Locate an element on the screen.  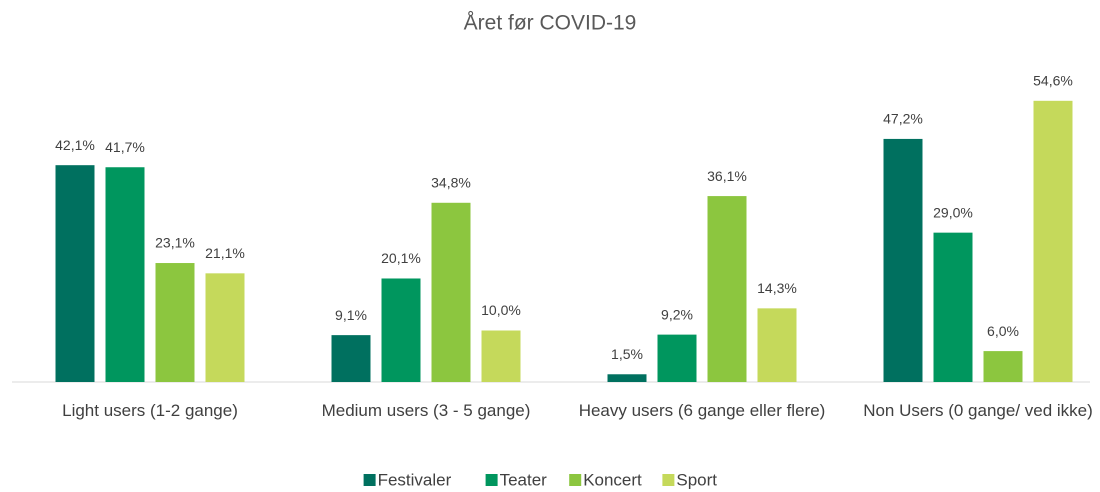
chart-title: Året før COVID-19 is located at coordinates (550, 23).